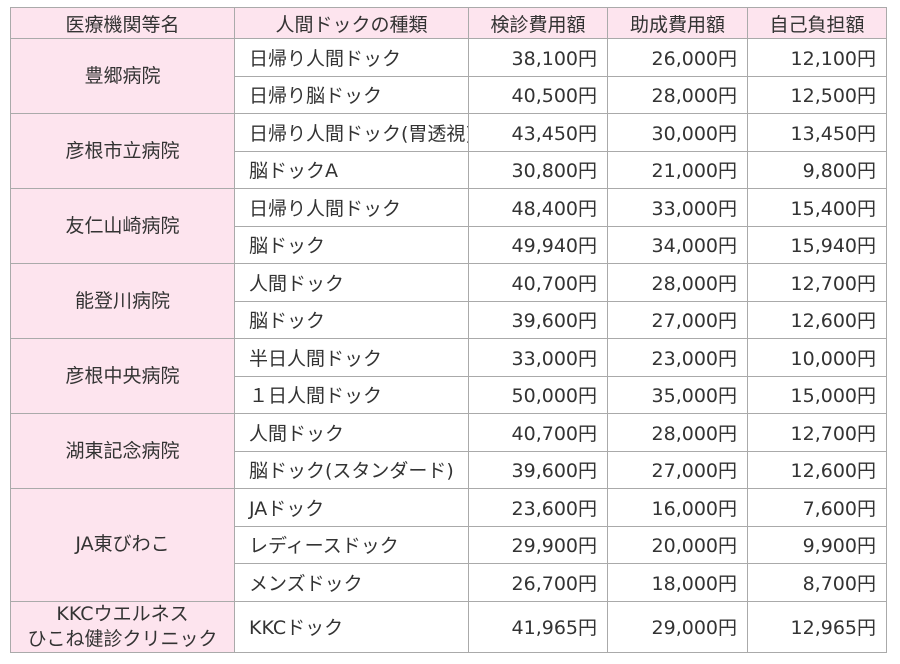  Describe the element at coordinates (122, 626) in the screenshot. I see `hospital-name-cell: KKCウエルネス ひこね健診クリニック` at that location.